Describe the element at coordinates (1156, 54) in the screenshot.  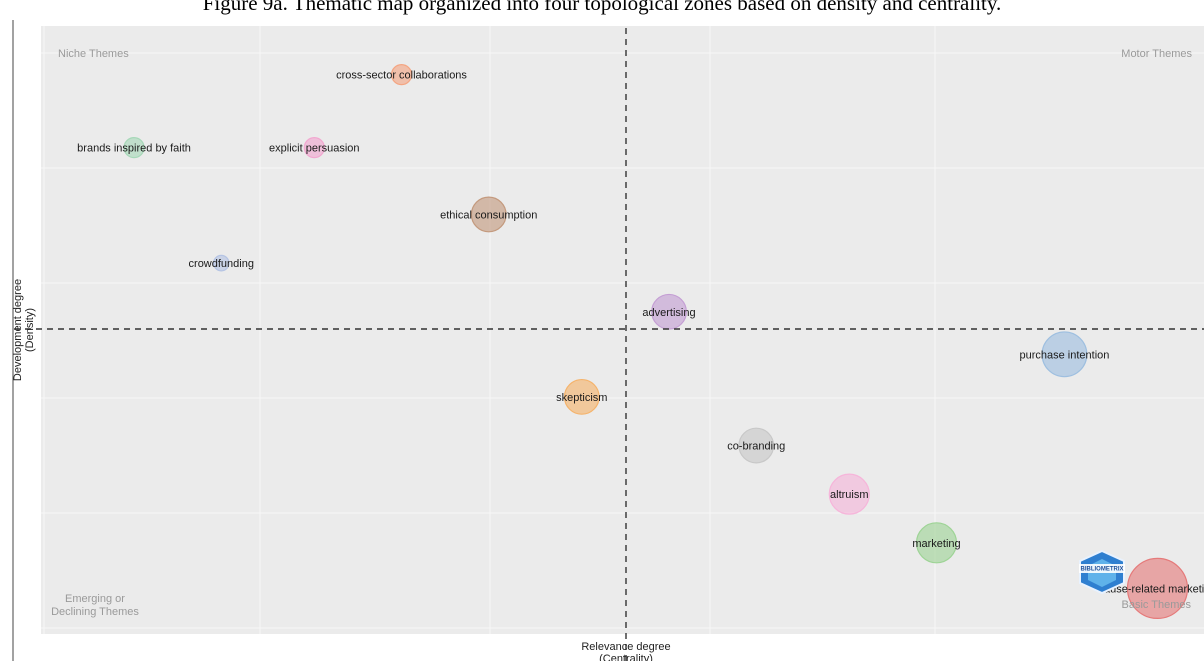
I see `quadrant-label-motor: Motor Themes` at that location.